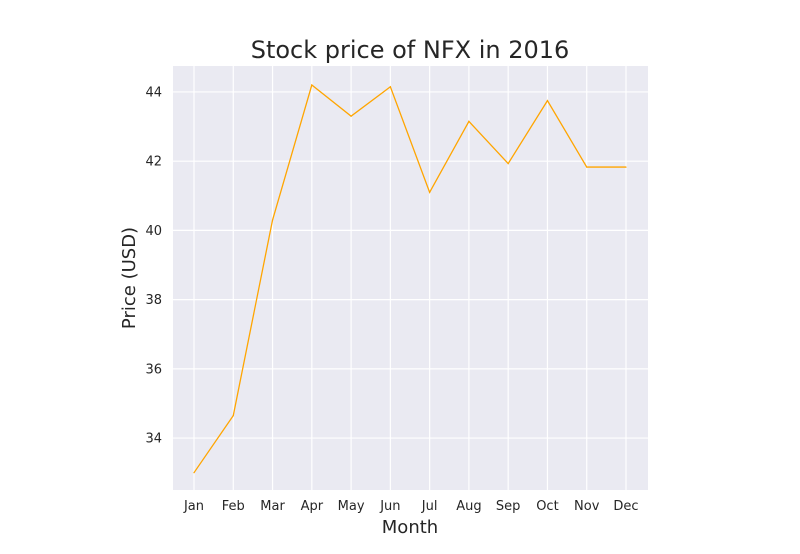 This screenshot has width=800, height=554. What do you see at coordinates (587, 506) in the screenshot?
I see `x-tick-label: Nov` at bounding box center [587, 506].